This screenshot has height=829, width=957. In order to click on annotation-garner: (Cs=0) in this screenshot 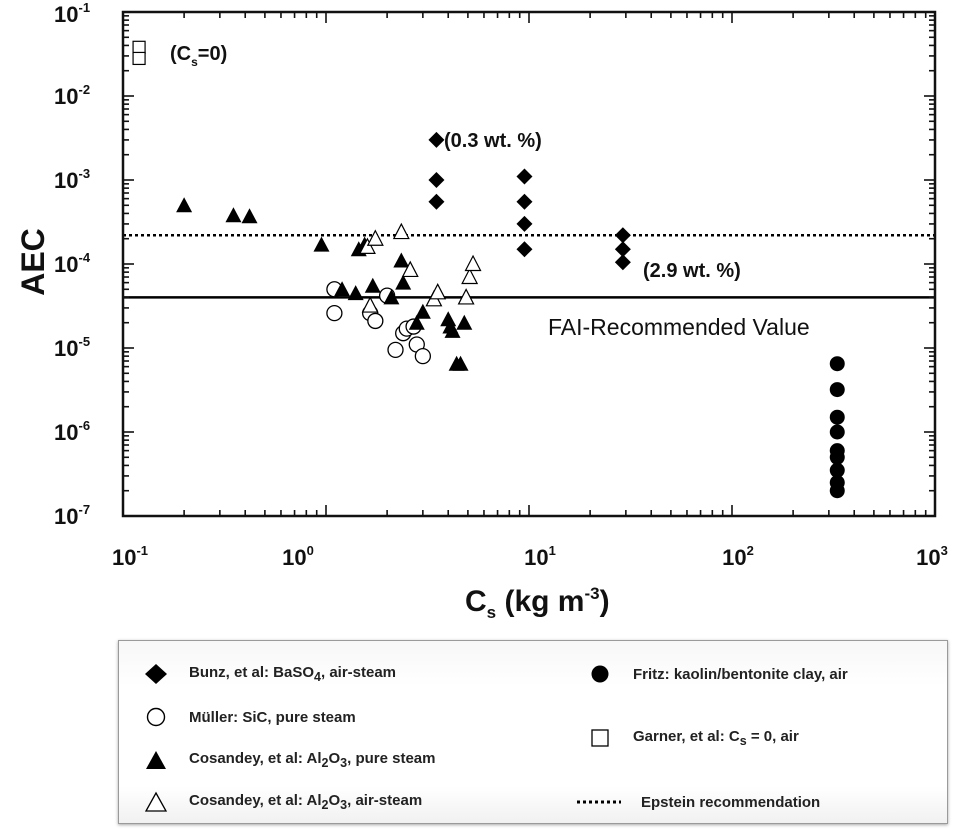, I will do `click(198, 56)`.